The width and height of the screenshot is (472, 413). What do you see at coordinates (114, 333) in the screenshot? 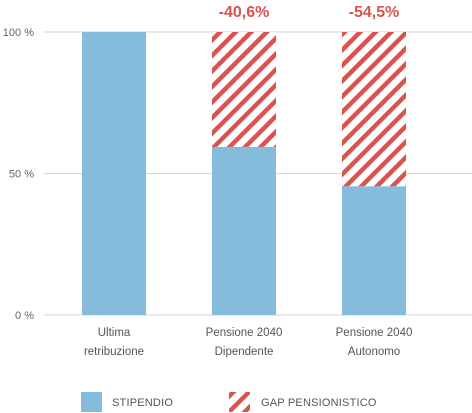
I see `category-label: Ultima` at bounding box center [114, 333].